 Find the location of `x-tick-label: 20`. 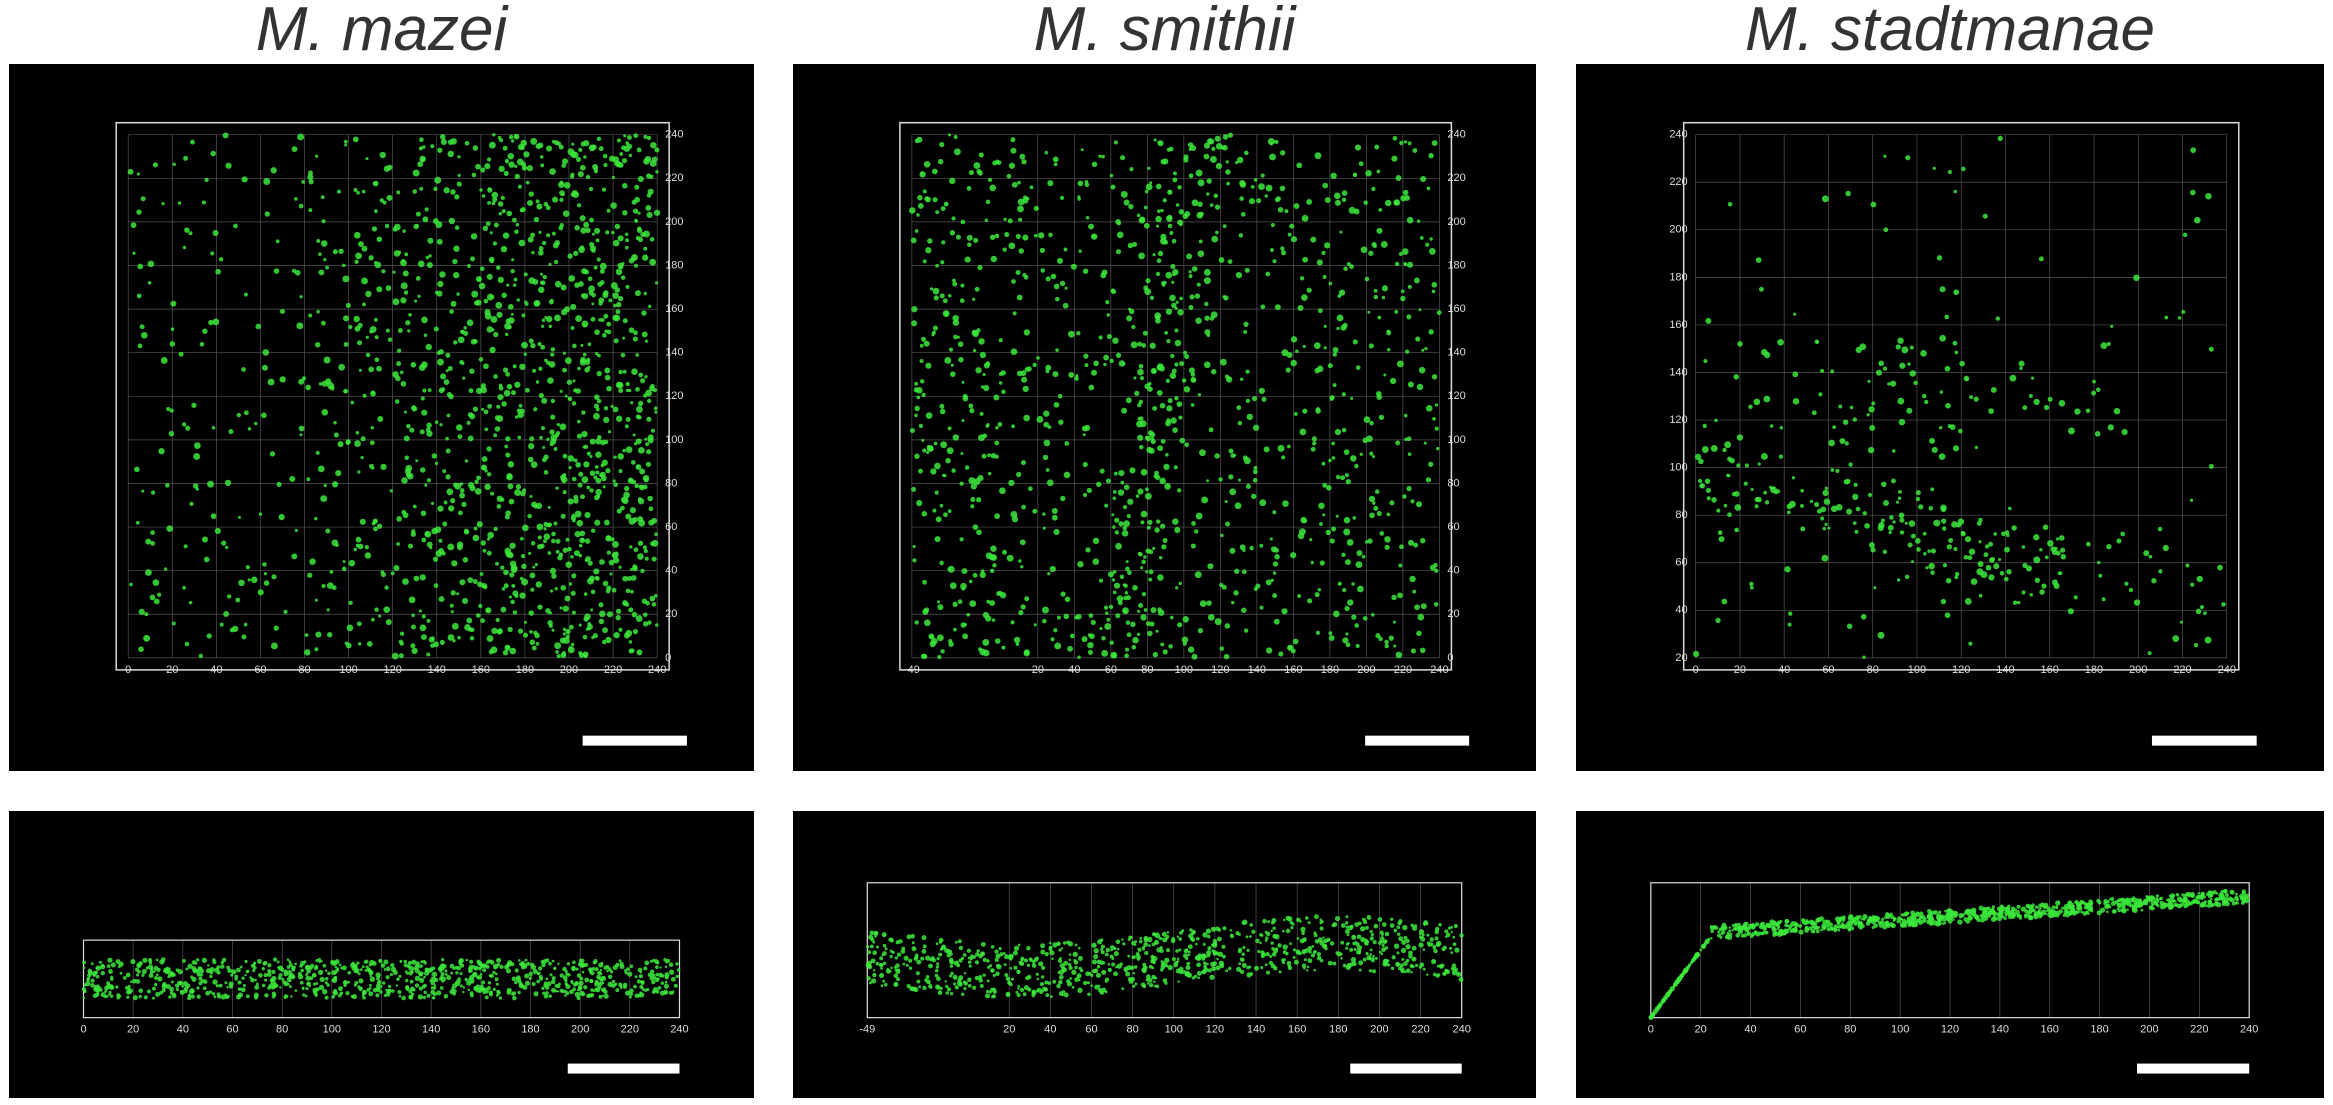

x-tick-label: 20 is located at coordinates (1009, 1030).